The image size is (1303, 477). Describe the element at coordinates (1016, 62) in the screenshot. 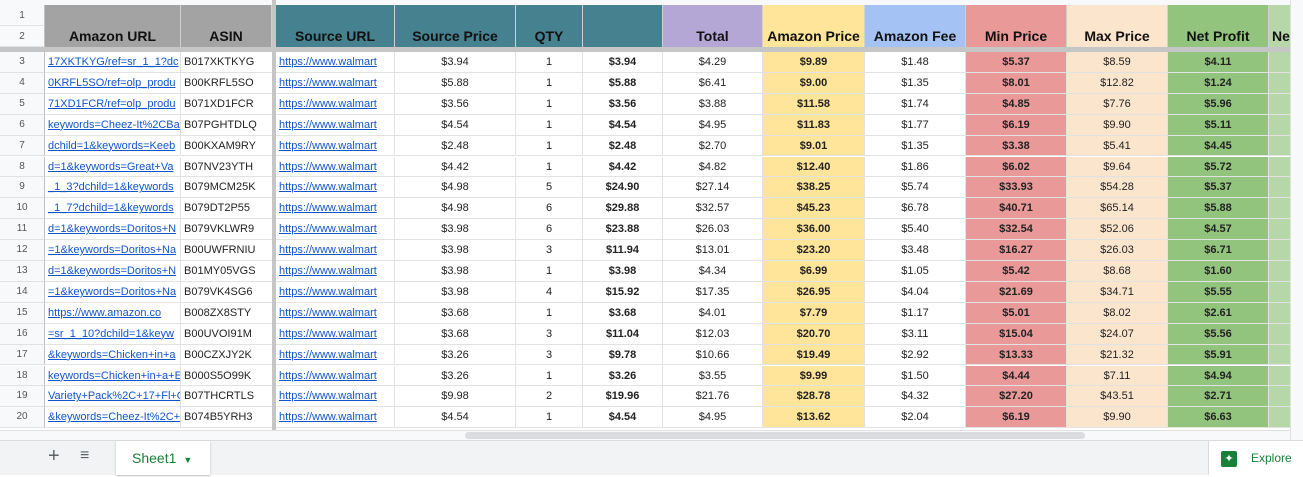

I see `cell: $5.37` at that location.